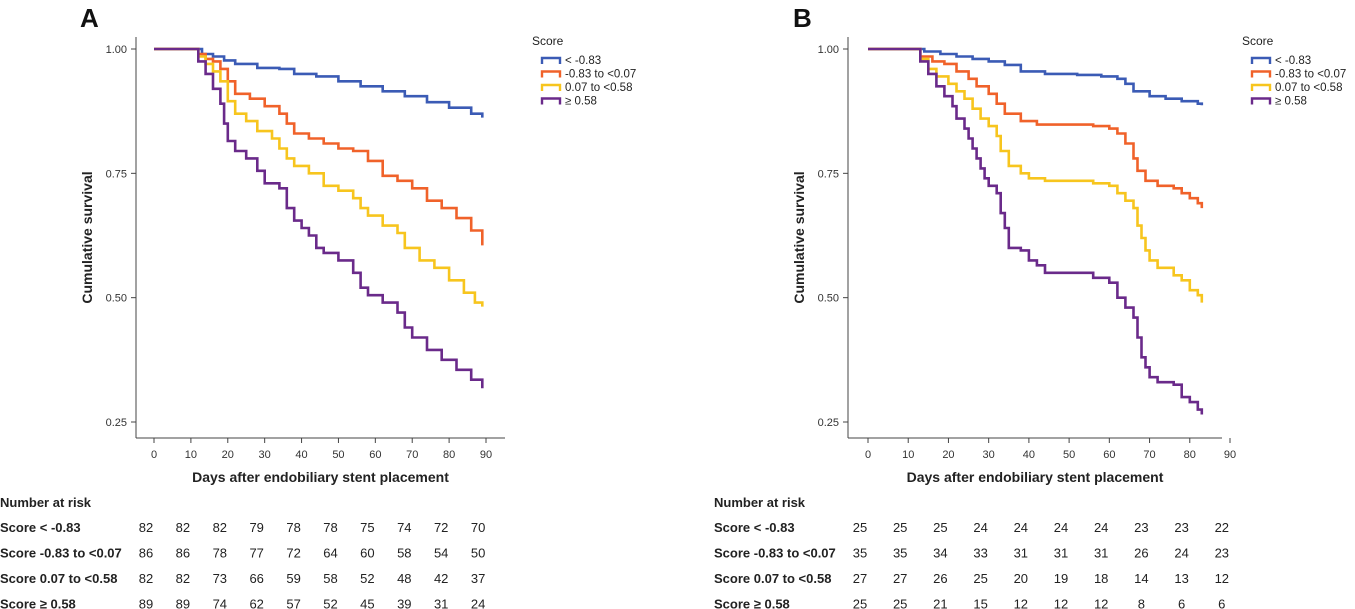 This screenshot has height=609, width=1355. I want to click on y-tick-label: 1.00, so click(116, 50).